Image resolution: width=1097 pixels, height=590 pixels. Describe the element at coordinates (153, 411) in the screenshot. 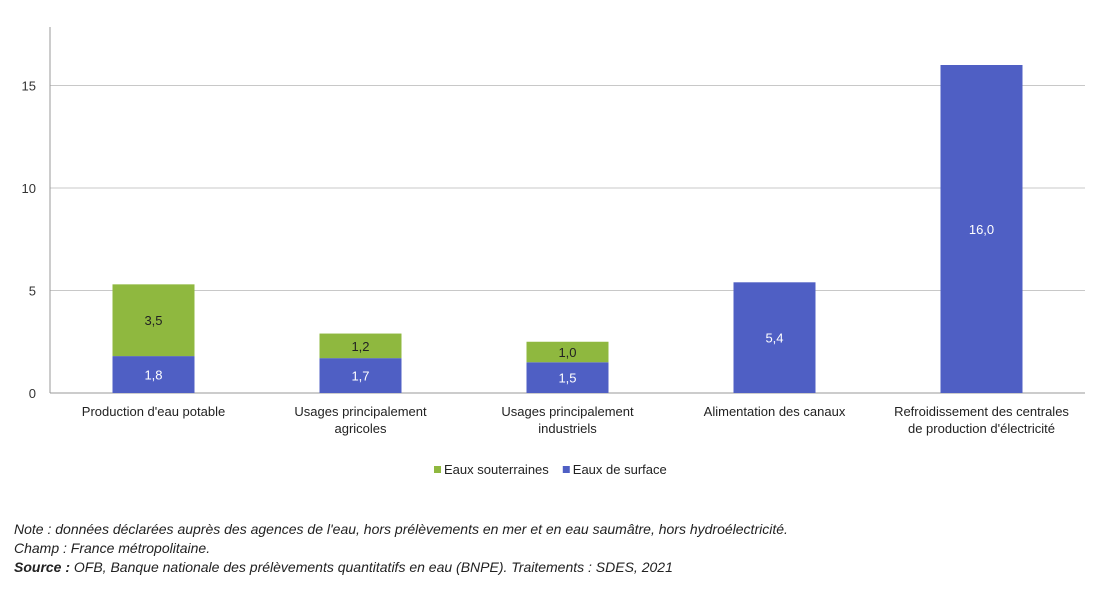

I see `x-tick-label: Production d'eau potable` at that location.